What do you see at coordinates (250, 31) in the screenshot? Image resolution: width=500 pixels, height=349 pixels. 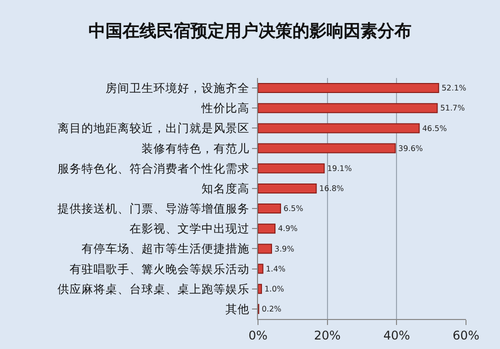 I see `chart-title: 中国在线民宿预定用户决策的影响因素分布` at bounding box center [250, 31].